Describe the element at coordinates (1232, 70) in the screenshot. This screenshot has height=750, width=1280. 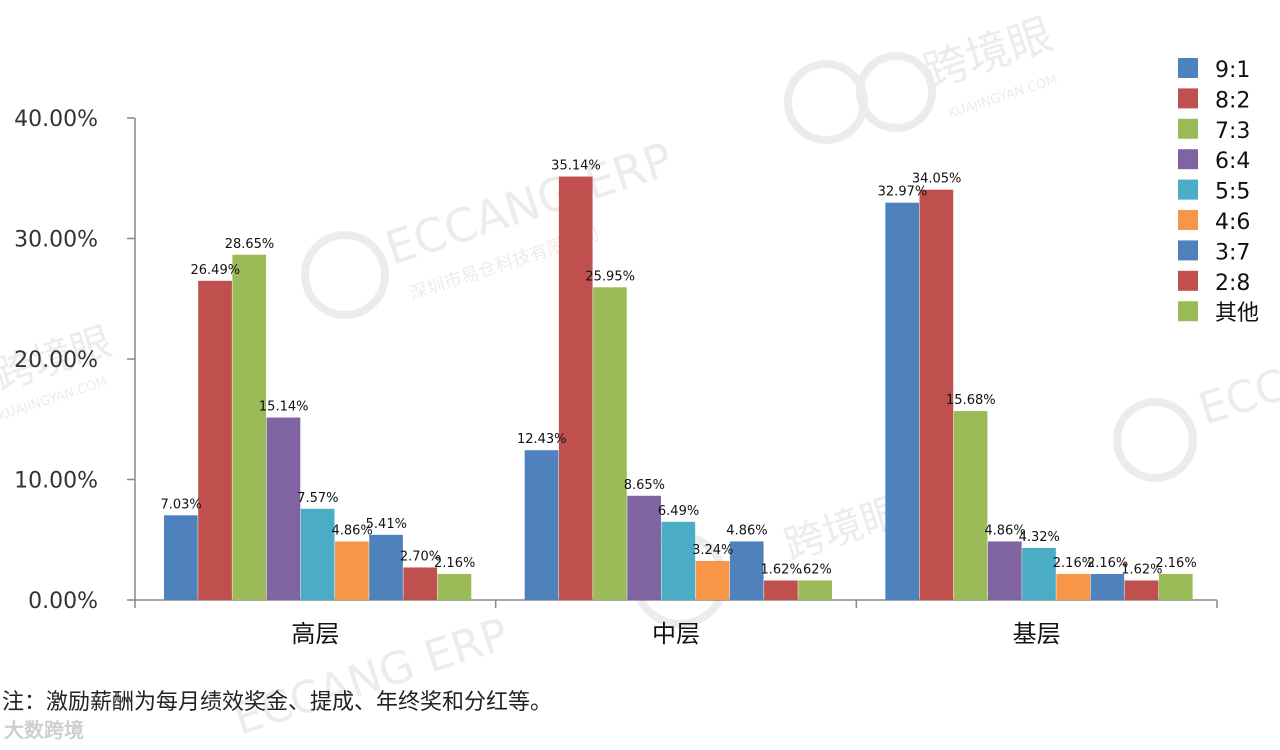
I see `legend-label: 9:1` at that location.